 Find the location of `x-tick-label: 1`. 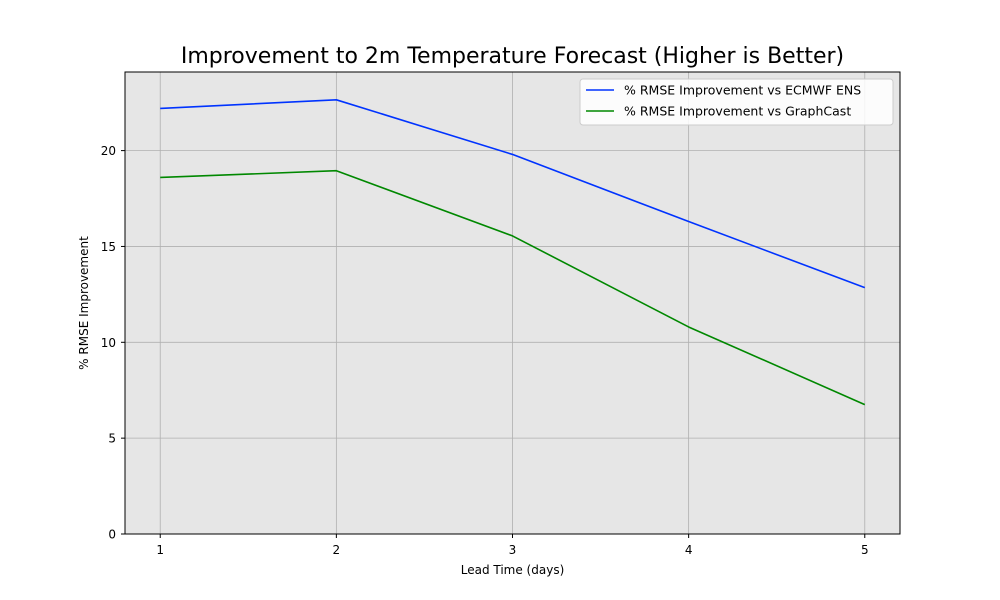

x-tick-label: 1 is located at coordinates (160, 550).